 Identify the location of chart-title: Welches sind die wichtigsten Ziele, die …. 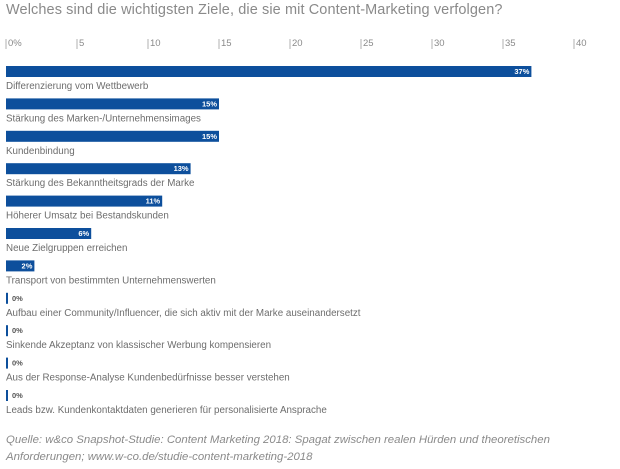
(254, 10).